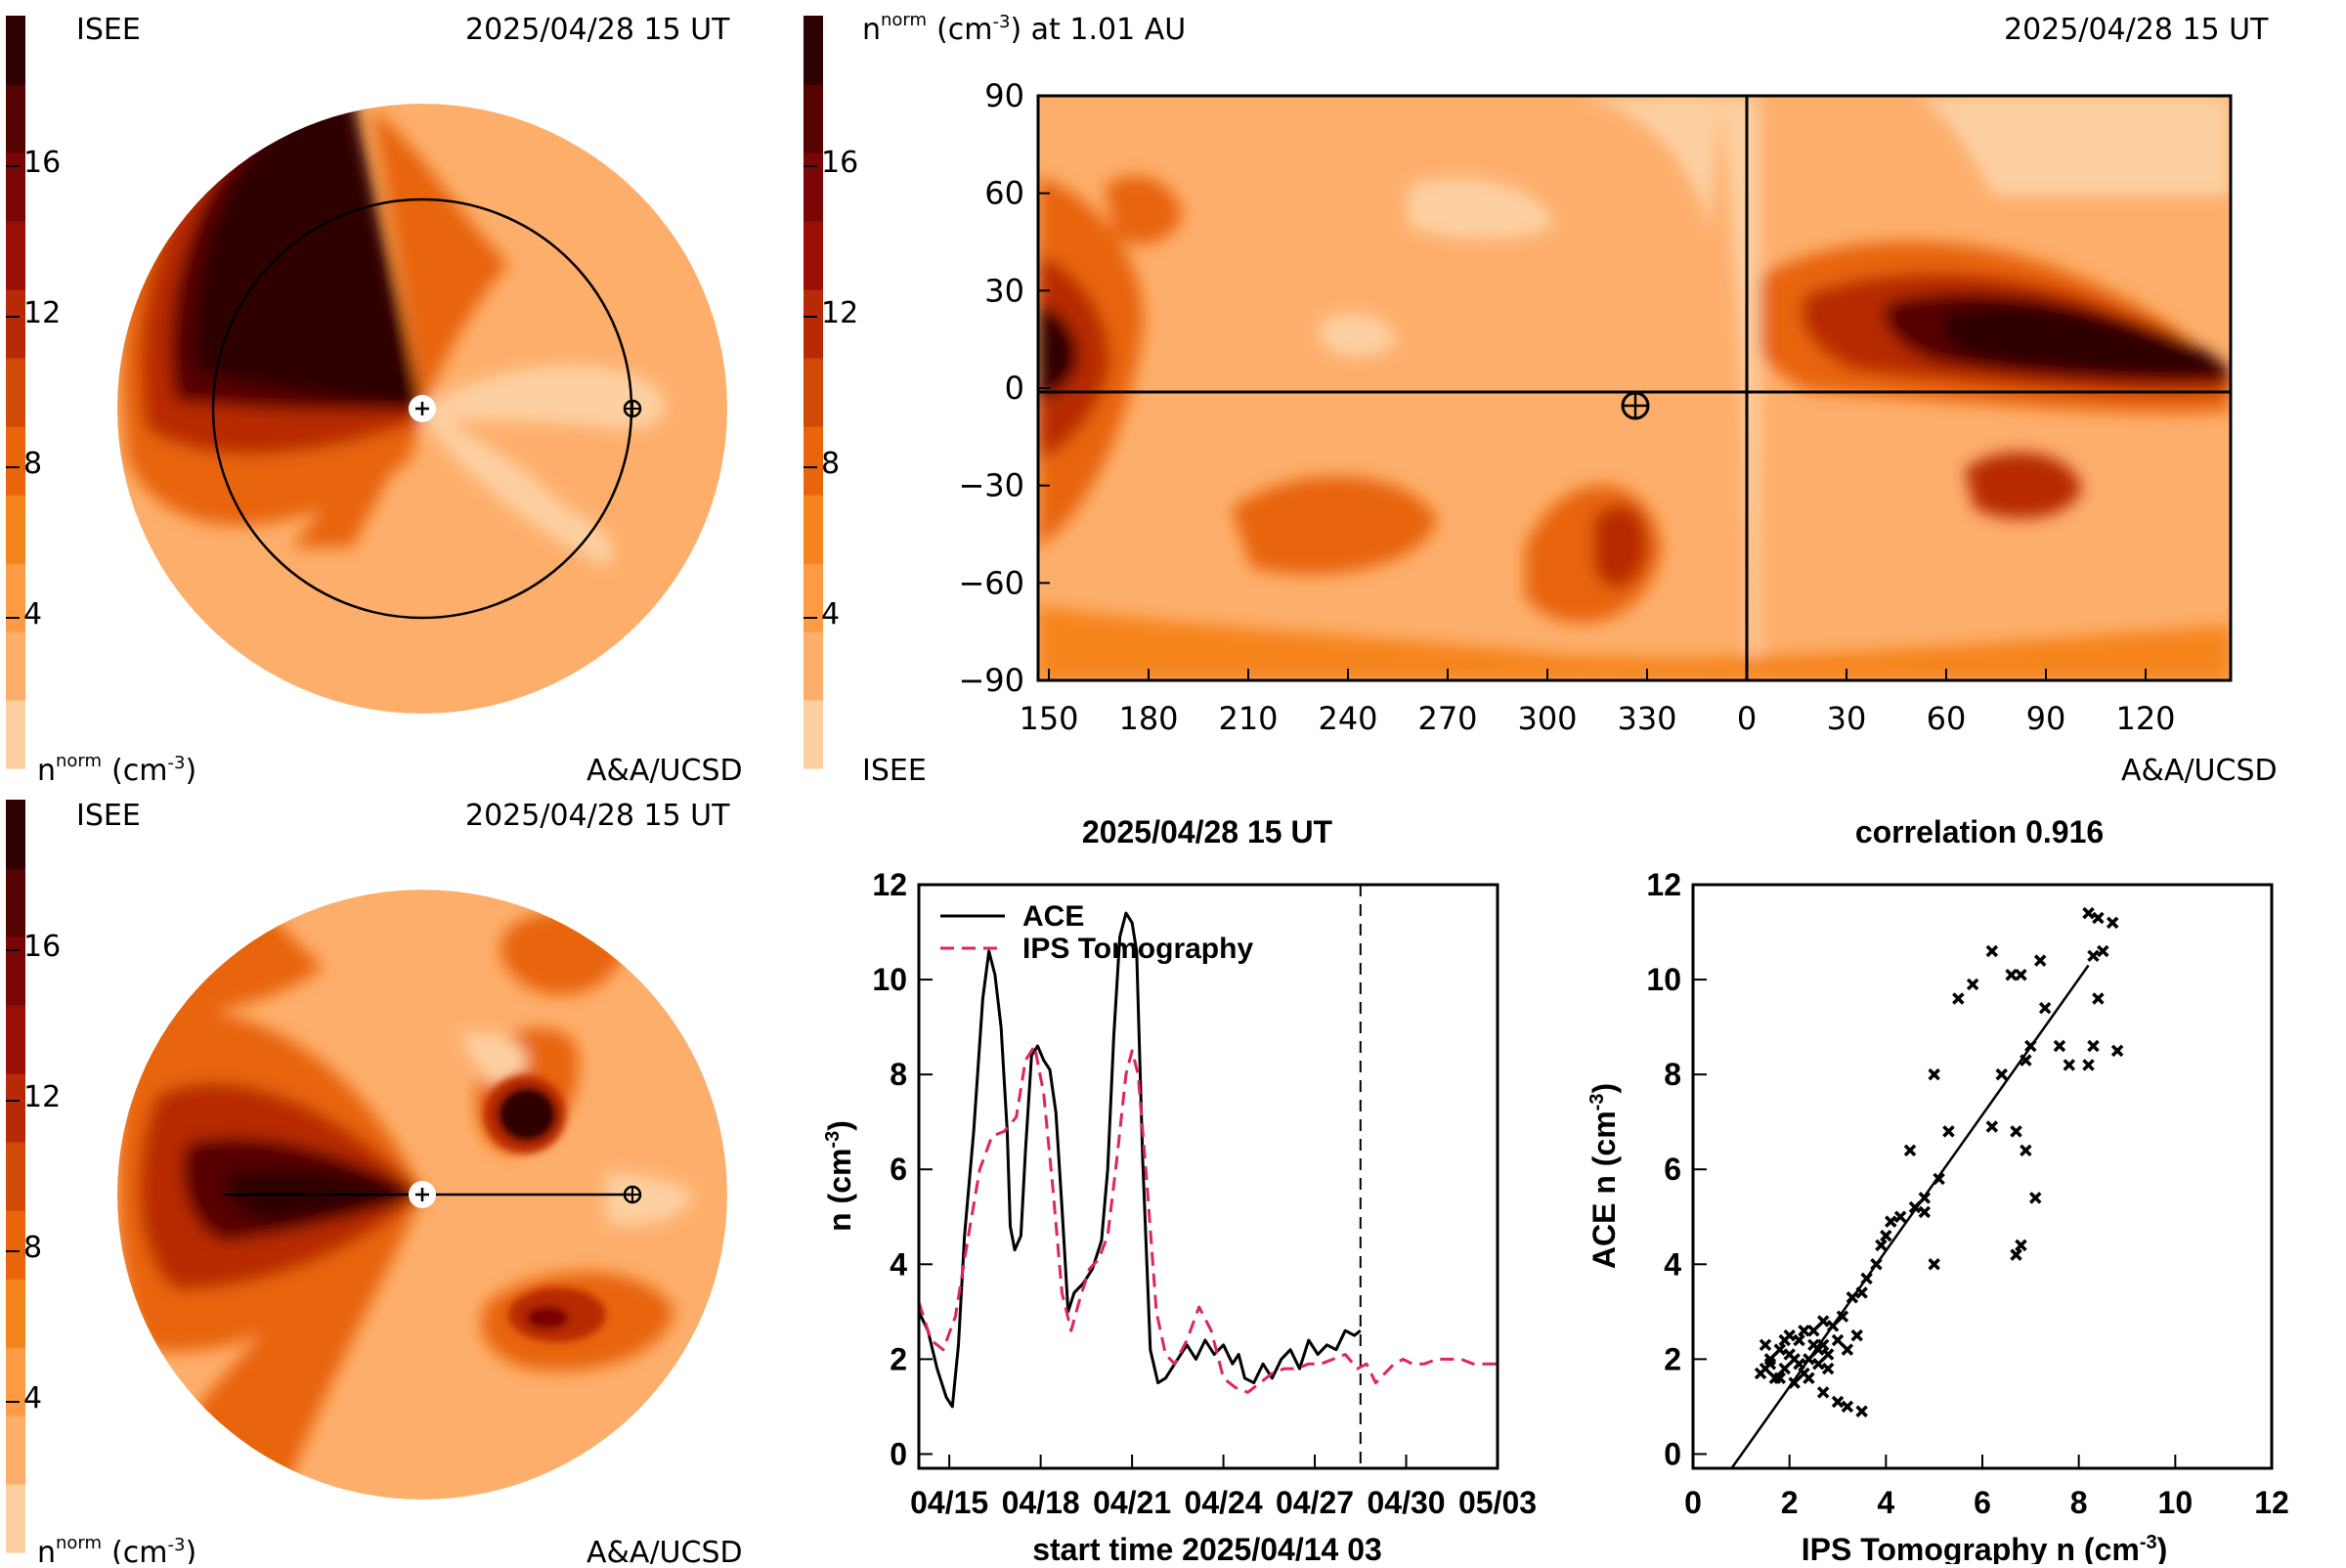 This screenshot has width=2346, height=1568. Describe the element at coordinates (899, 1264) in the screenshot. I see `timeseries-y-tick-label: 4` at that location.